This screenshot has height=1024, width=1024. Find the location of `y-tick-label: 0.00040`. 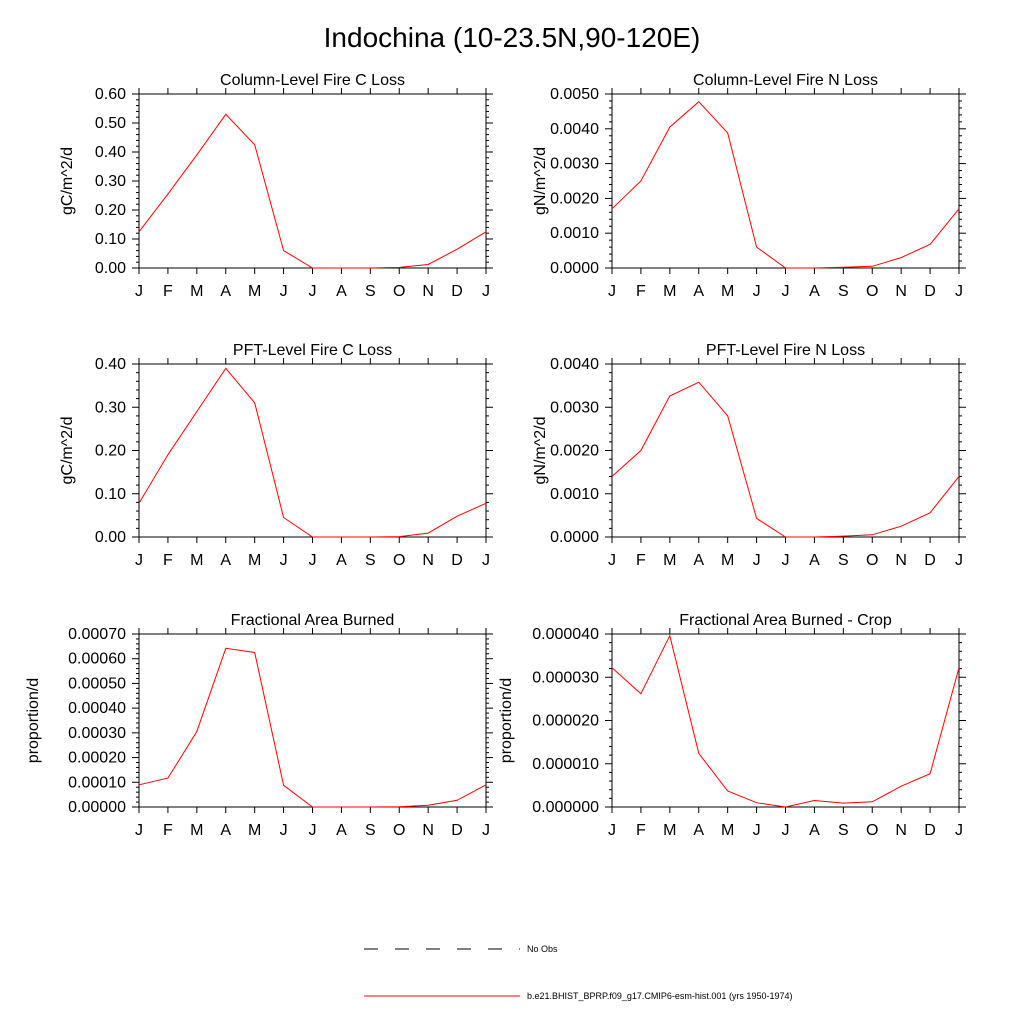

y-tick-label: 0.00040 is located at coordinates (97, 708).